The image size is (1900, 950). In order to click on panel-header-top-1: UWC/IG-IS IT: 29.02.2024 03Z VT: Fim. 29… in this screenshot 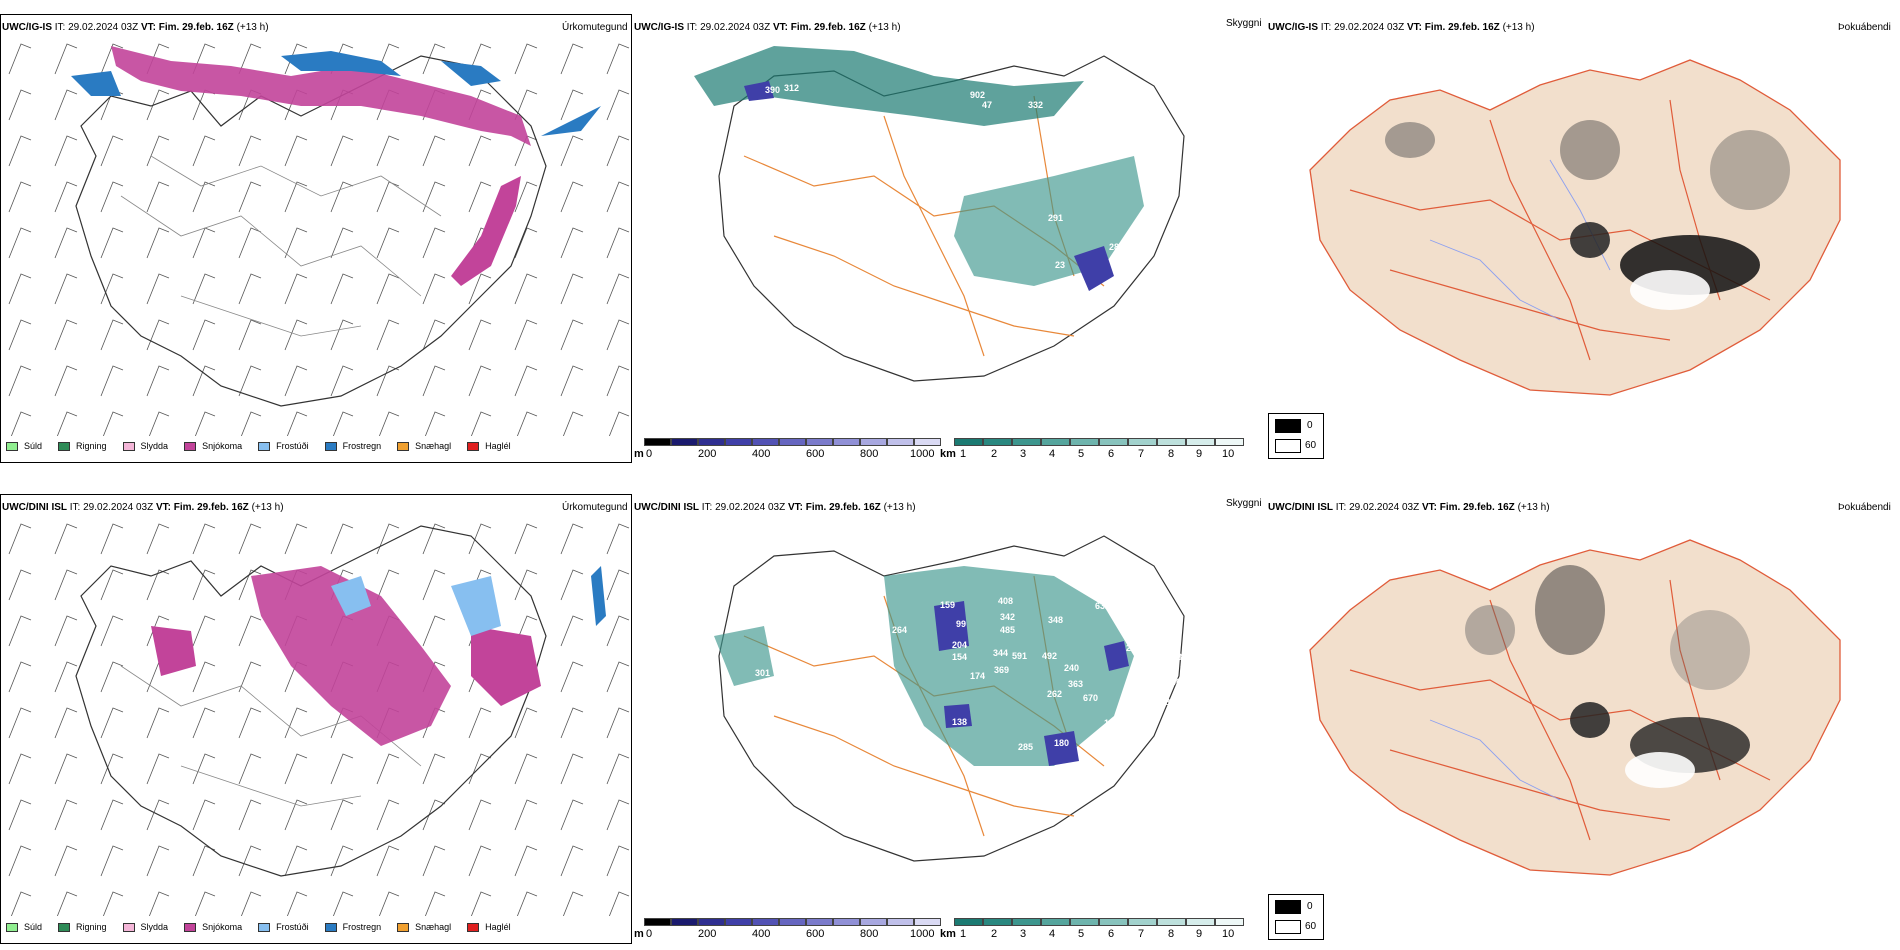, I will do `click(135, 27)`.